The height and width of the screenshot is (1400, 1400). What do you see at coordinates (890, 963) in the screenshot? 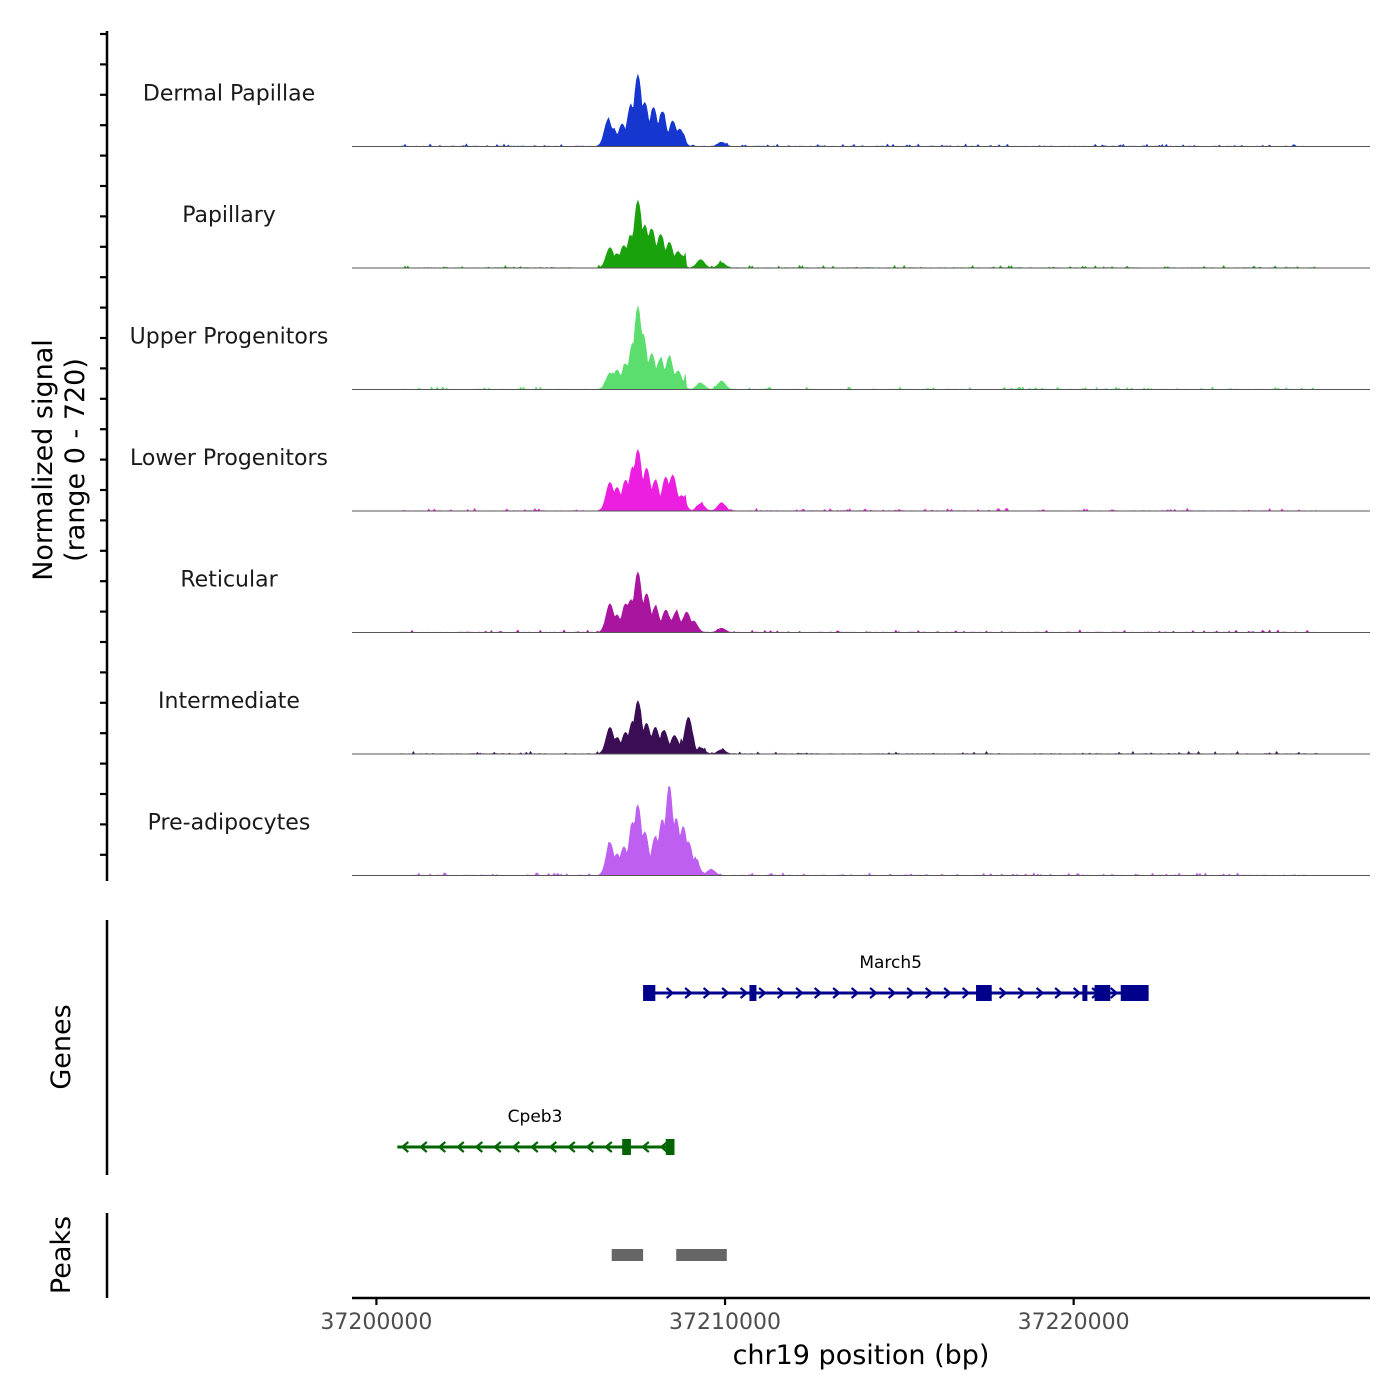
I see `gene-label: March5` at bounding box center [890, 963].